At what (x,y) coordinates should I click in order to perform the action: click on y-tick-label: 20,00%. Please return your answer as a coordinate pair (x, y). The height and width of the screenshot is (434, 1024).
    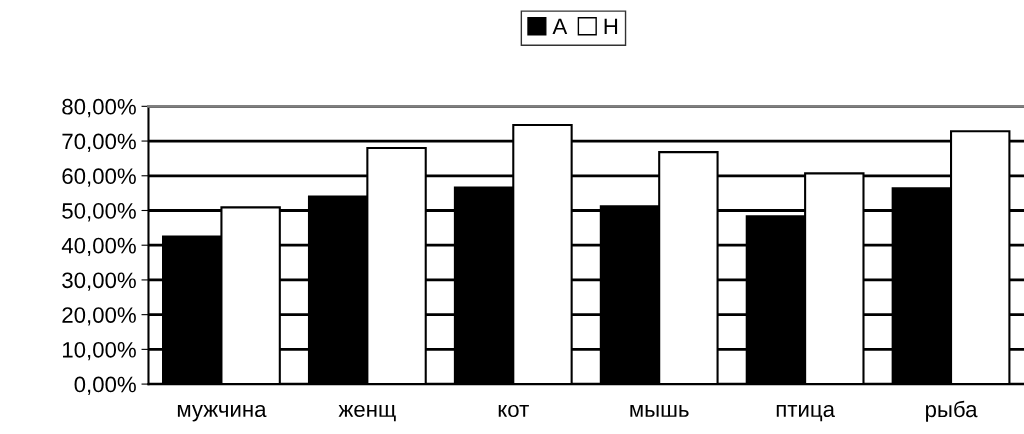
    Looking at the image, I should click on (99, 316).